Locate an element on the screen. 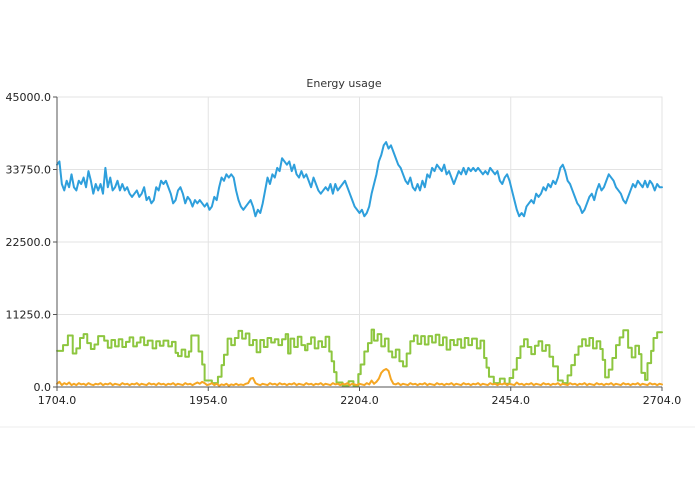 This screenshot has width=695, height=494. y-axis-tick-labels: 0.0 11250.0 22500.0 33750.0 45000.0 is located at coordinates (31, 242).